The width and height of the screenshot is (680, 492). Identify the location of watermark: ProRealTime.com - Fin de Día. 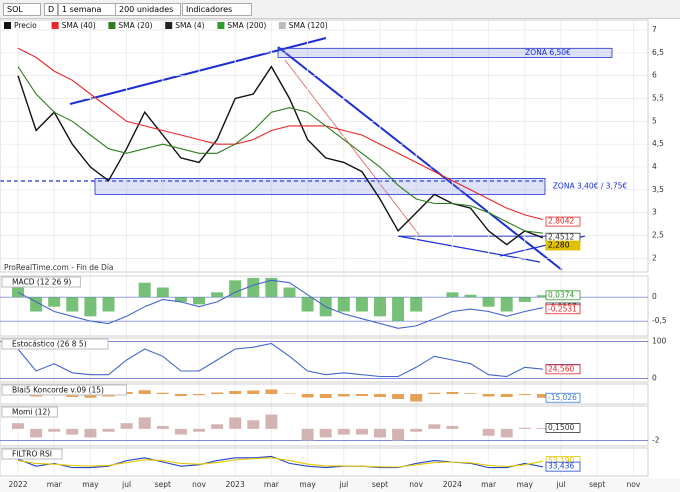
(59, 267).